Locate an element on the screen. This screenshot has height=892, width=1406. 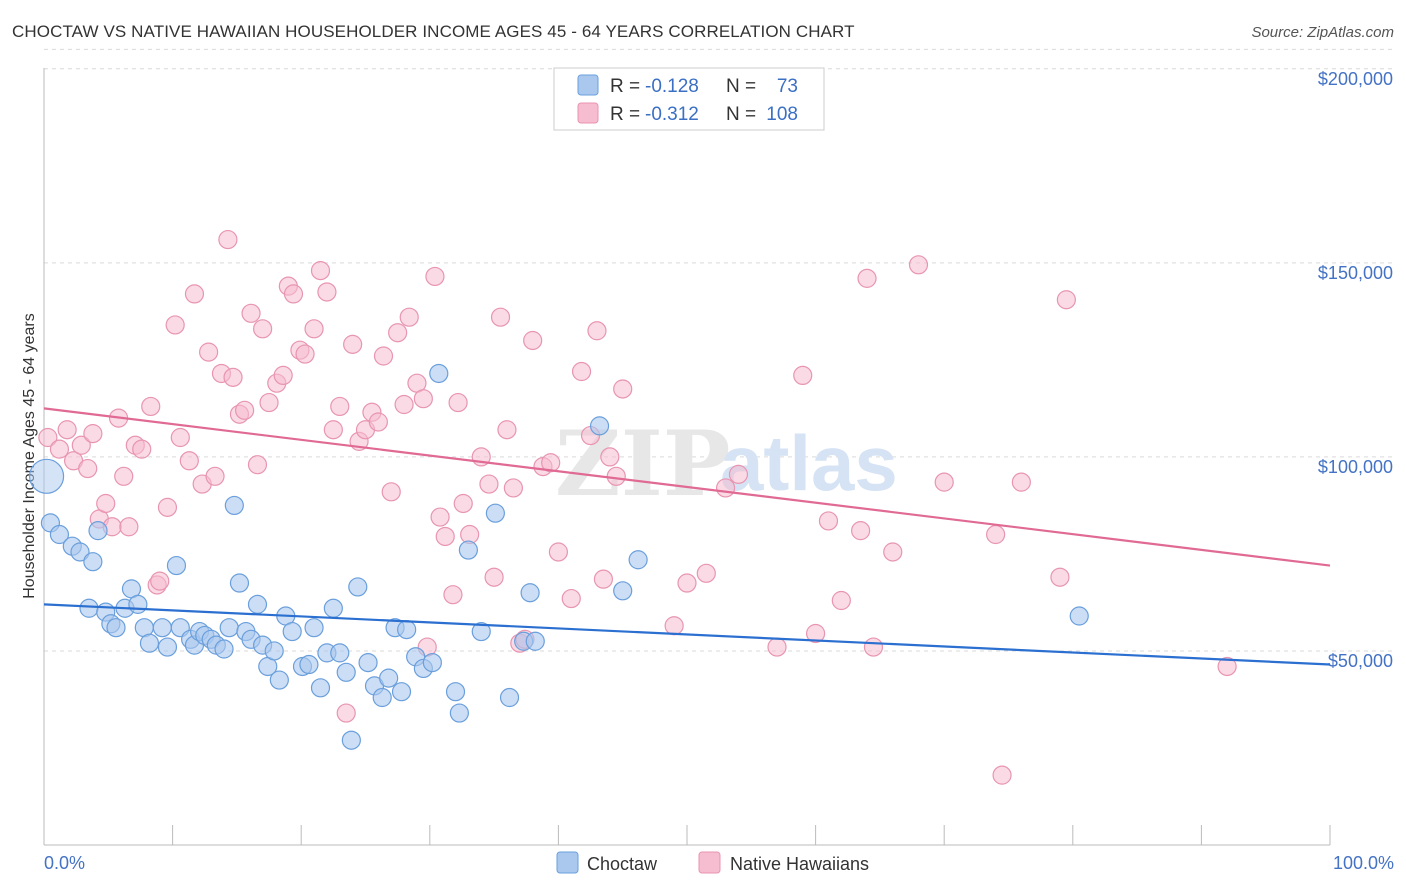
y-tick-label: $100,000 is located at coordinates (1355, 467).